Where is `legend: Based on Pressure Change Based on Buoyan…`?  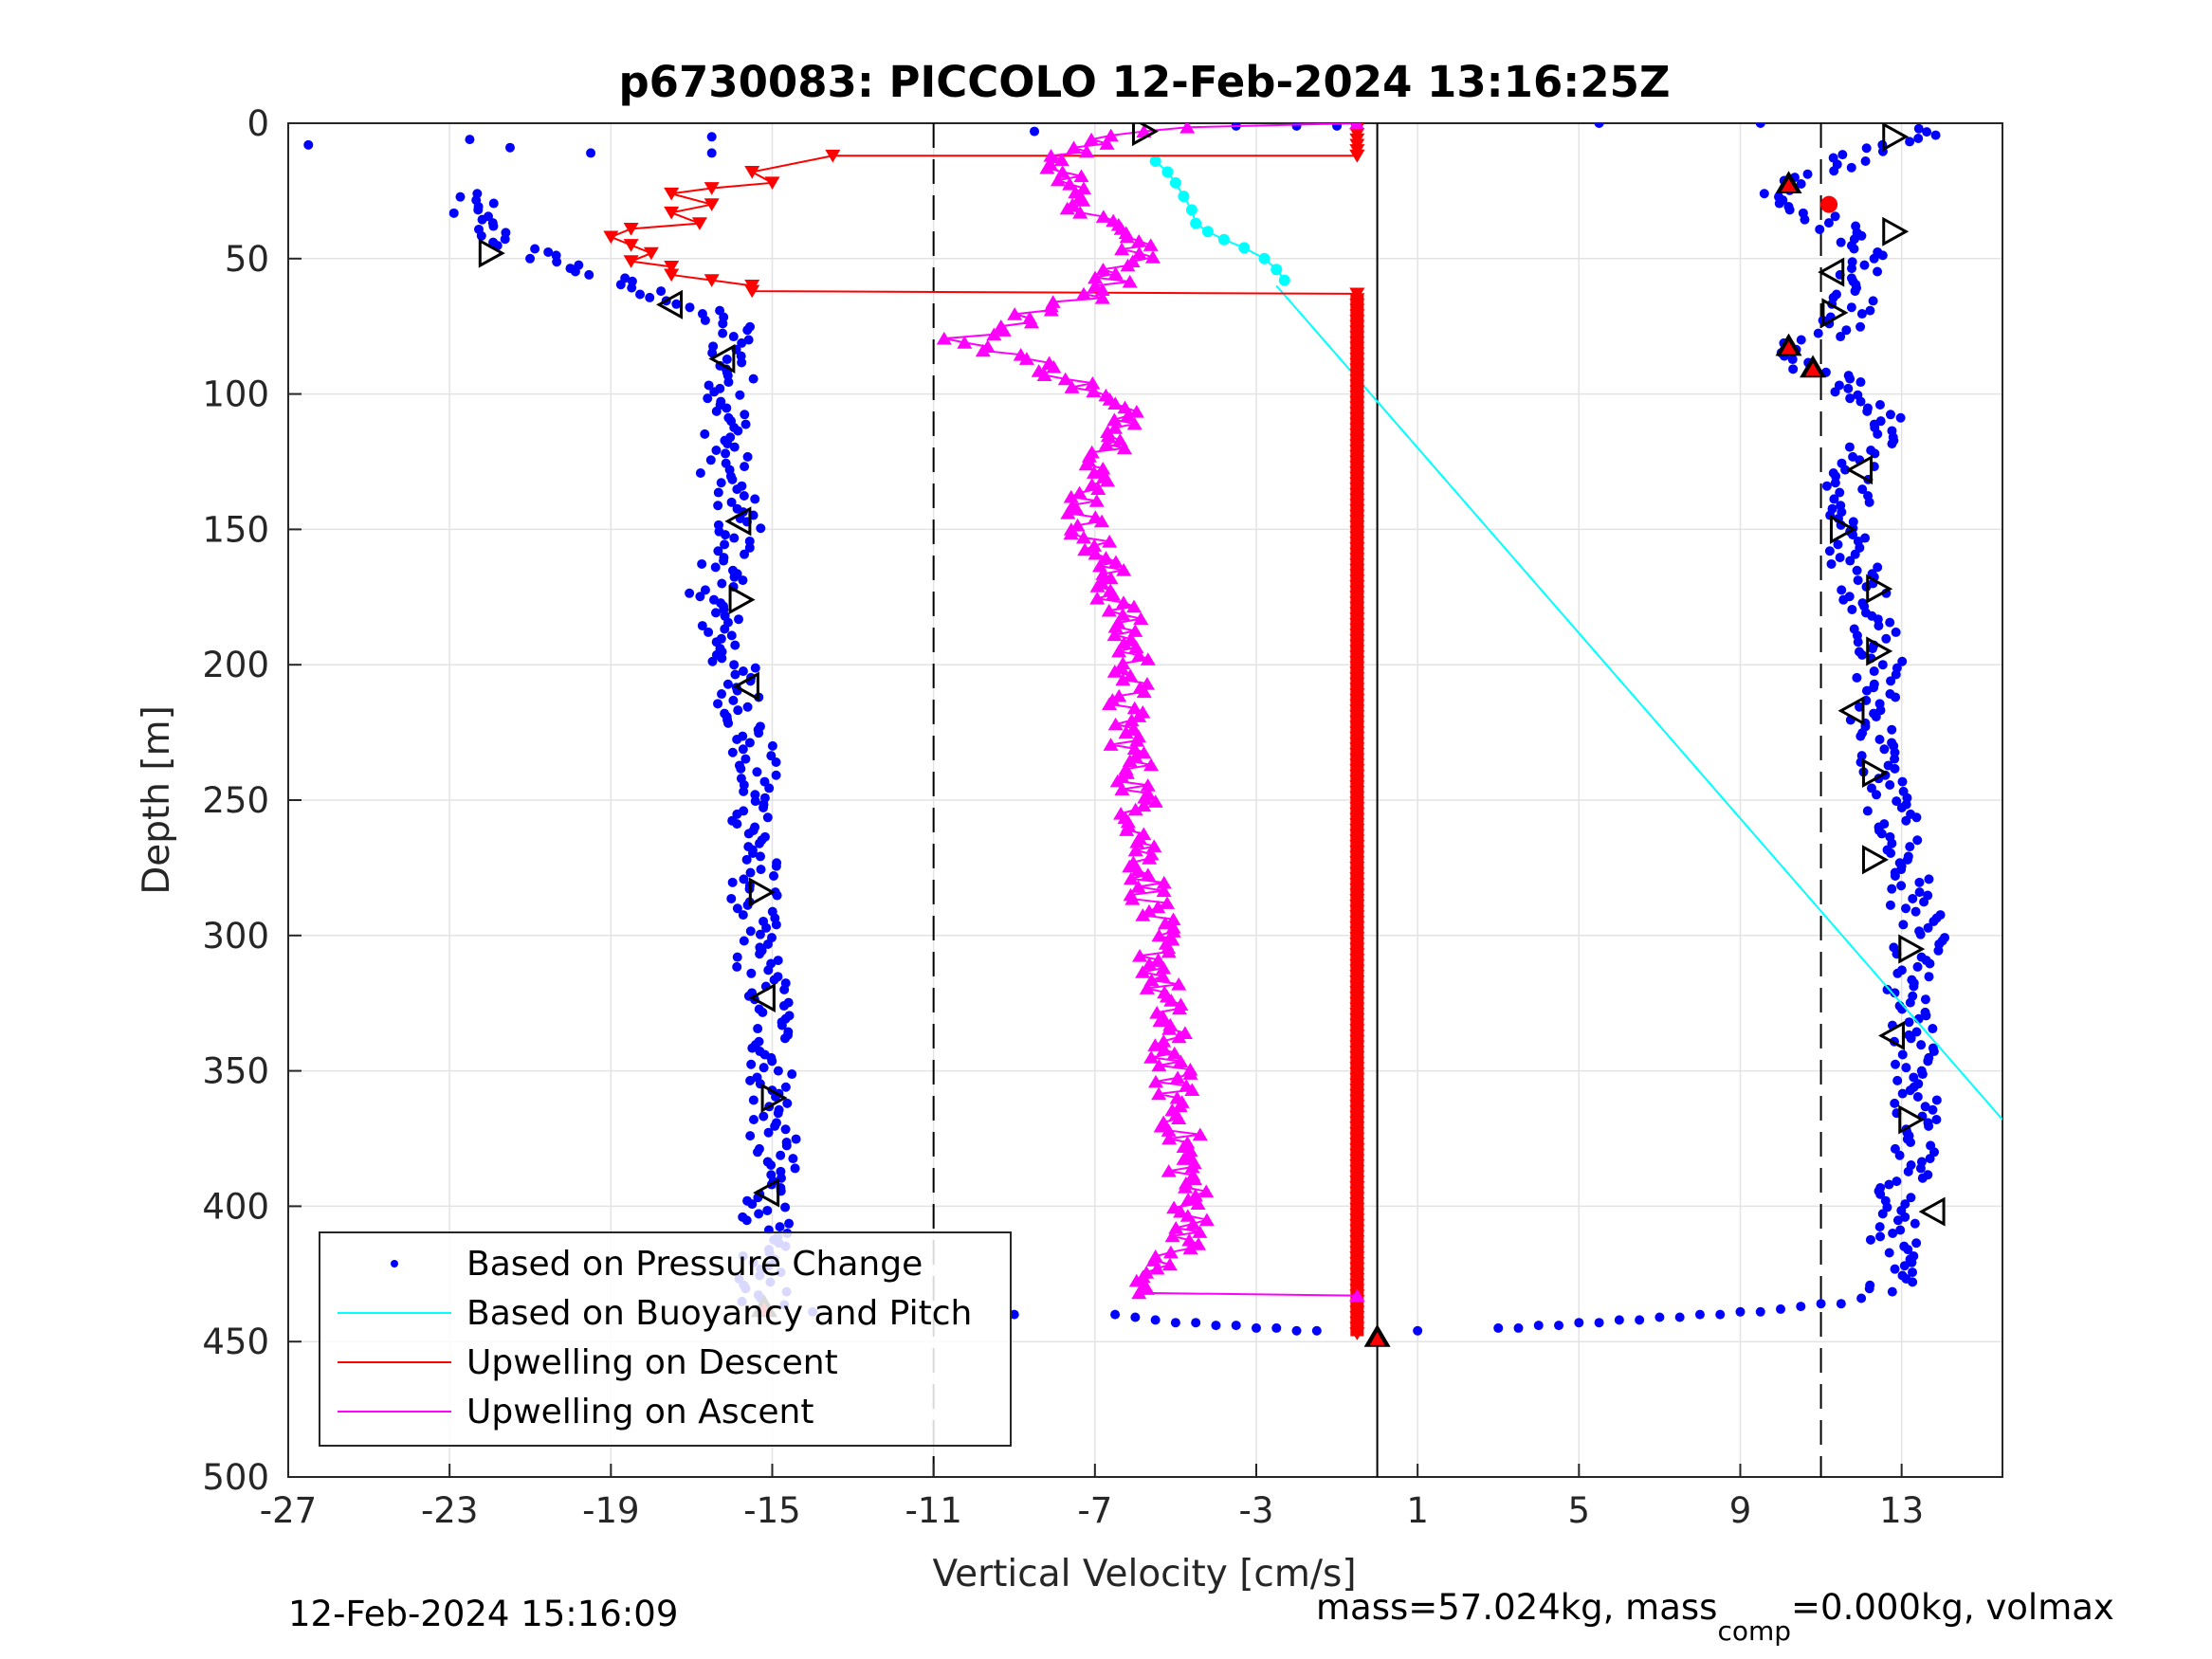
legend: Based on Pressure Change Based on Buoyan… is located at coordinates (665, 1339).